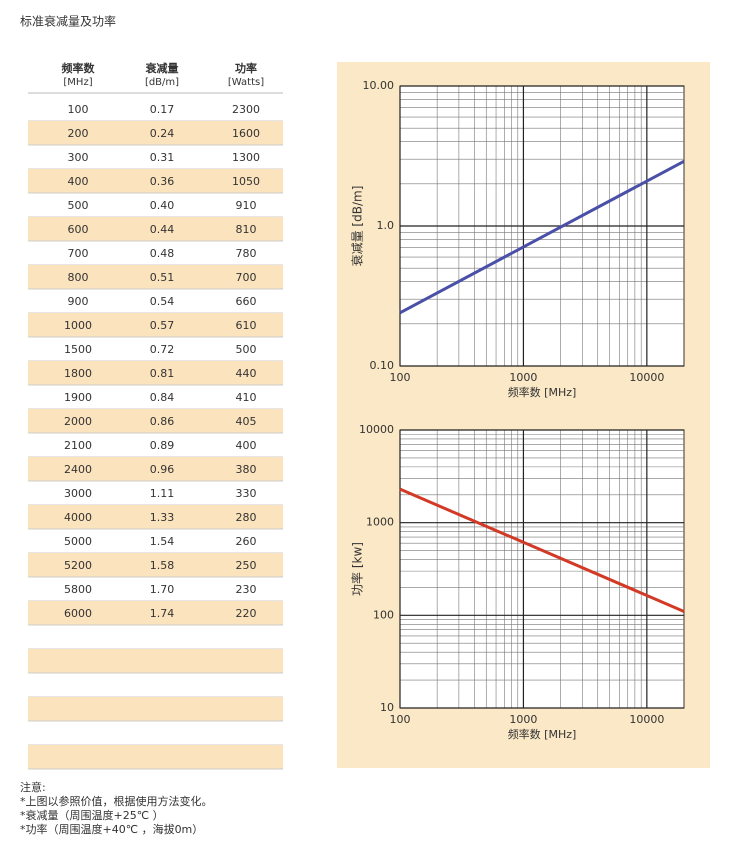 The image size is (732, 842). I want to click on y-tick-label: 1000, so click(380, 522).